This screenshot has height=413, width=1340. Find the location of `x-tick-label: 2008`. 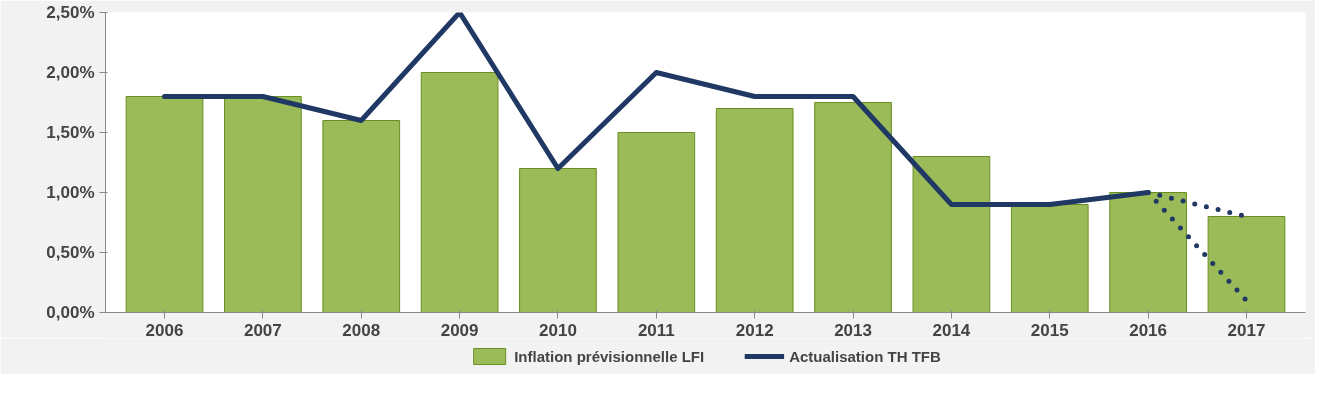

x-tick-label: 2008 is located at coordinates (361, 330).